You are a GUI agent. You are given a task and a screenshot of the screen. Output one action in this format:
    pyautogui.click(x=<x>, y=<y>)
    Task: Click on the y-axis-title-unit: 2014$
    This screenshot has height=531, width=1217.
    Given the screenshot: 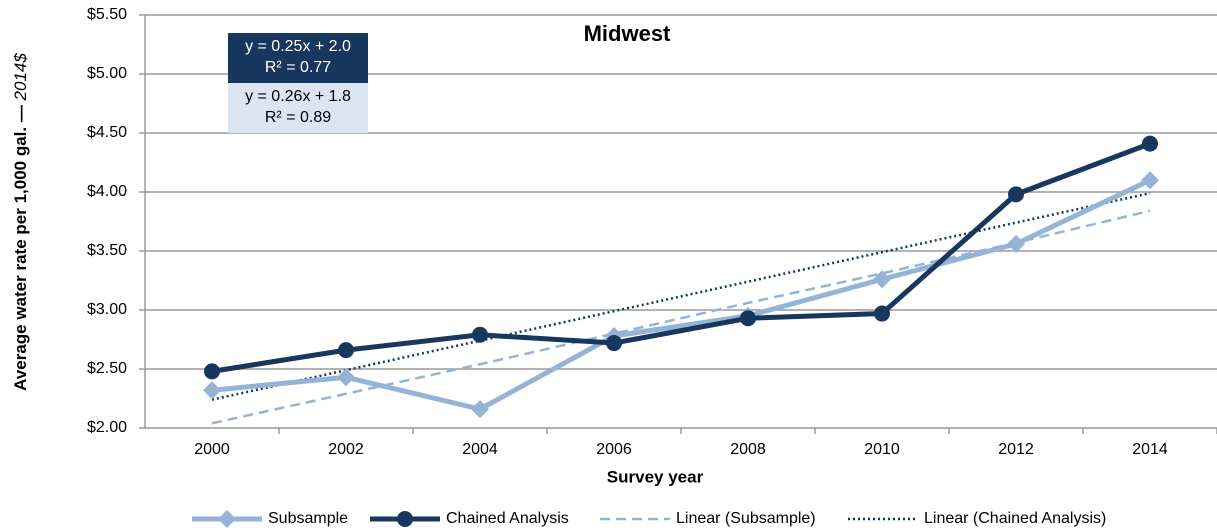 What is the action you would take?
    pyautogui.click(x=20, y=77)
    